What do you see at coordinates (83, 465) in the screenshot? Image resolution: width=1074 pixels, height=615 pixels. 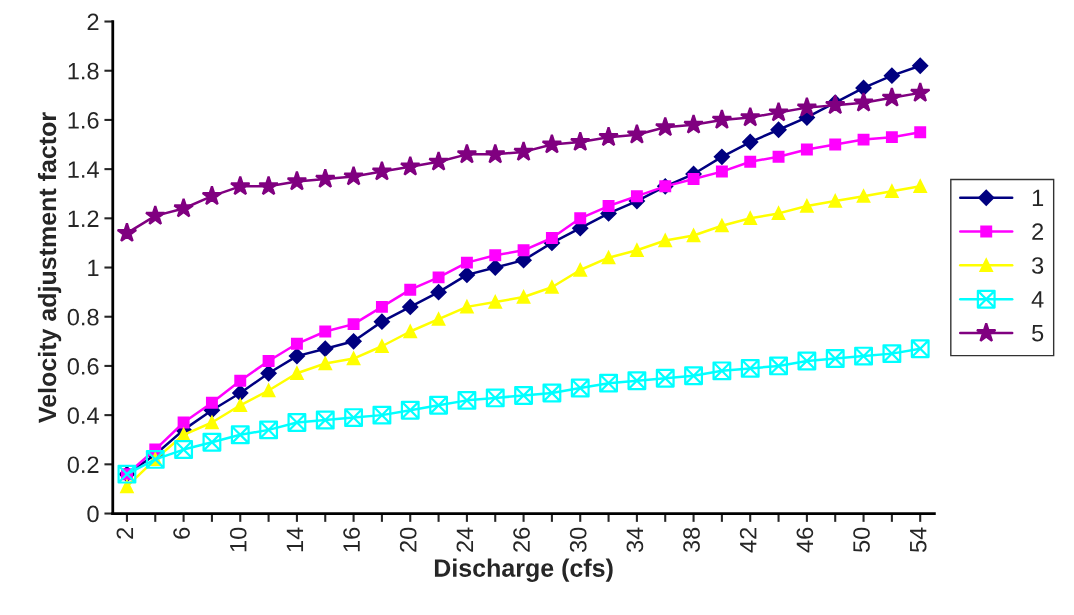 I see `y-tick-label: 0.2` at bounding box center [83, 465].